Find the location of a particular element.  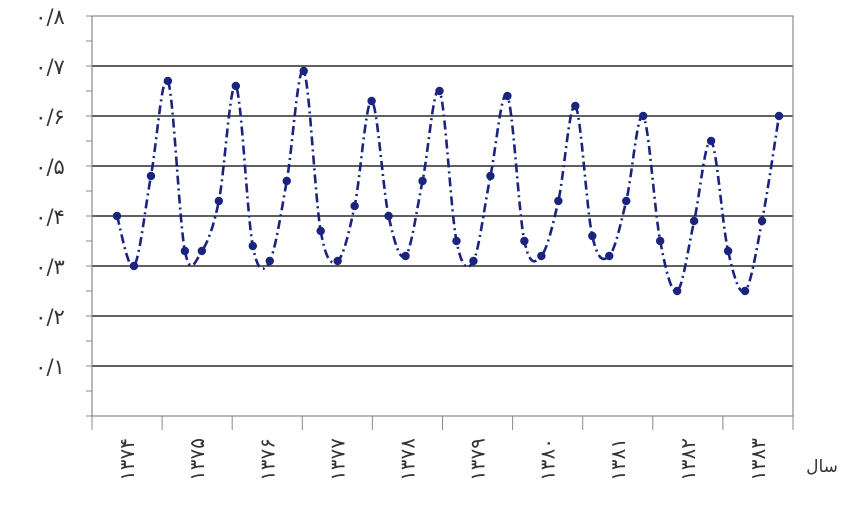

x-tick-label: ۱۳۷۸ is located at coordinates (407, 459).